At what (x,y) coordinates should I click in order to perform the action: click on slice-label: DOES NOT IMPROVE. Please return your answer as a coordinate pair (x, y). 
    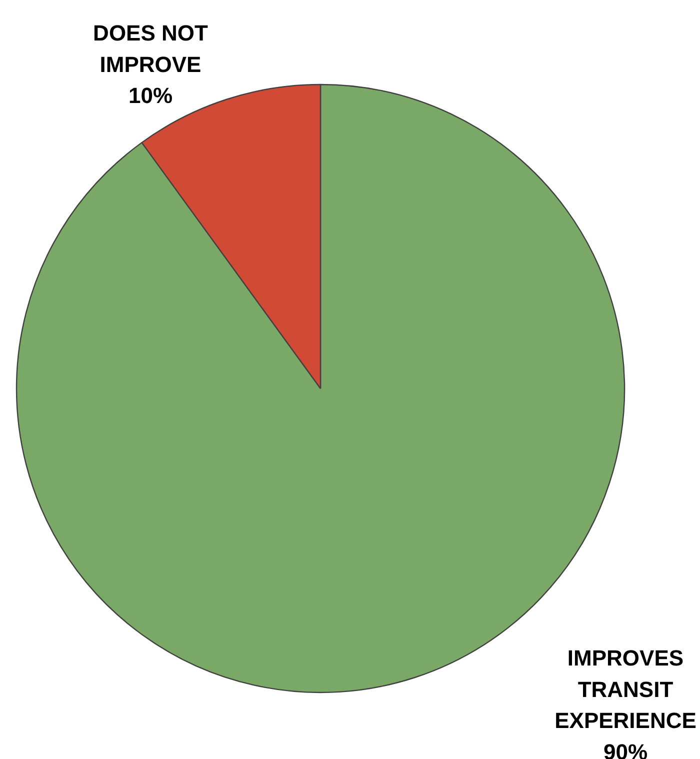
    Looking at the image, I should click on (151, 48).